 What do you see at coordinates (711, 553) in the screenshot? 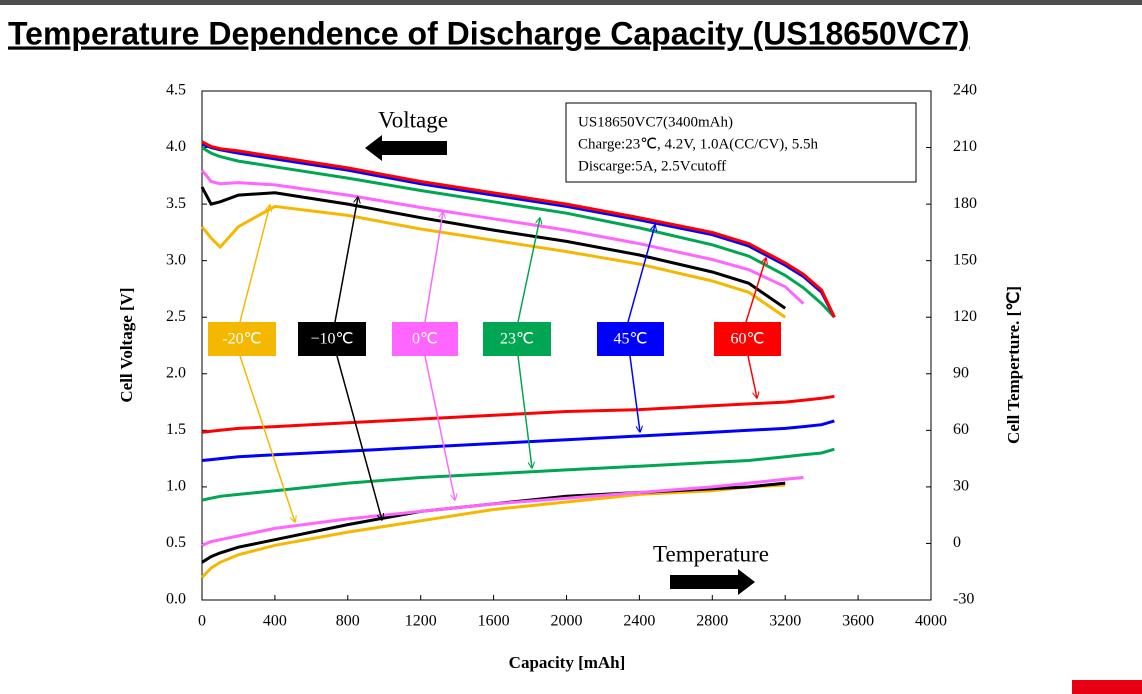
I see `annotation: Temperature` at bounding box center [711, 553].